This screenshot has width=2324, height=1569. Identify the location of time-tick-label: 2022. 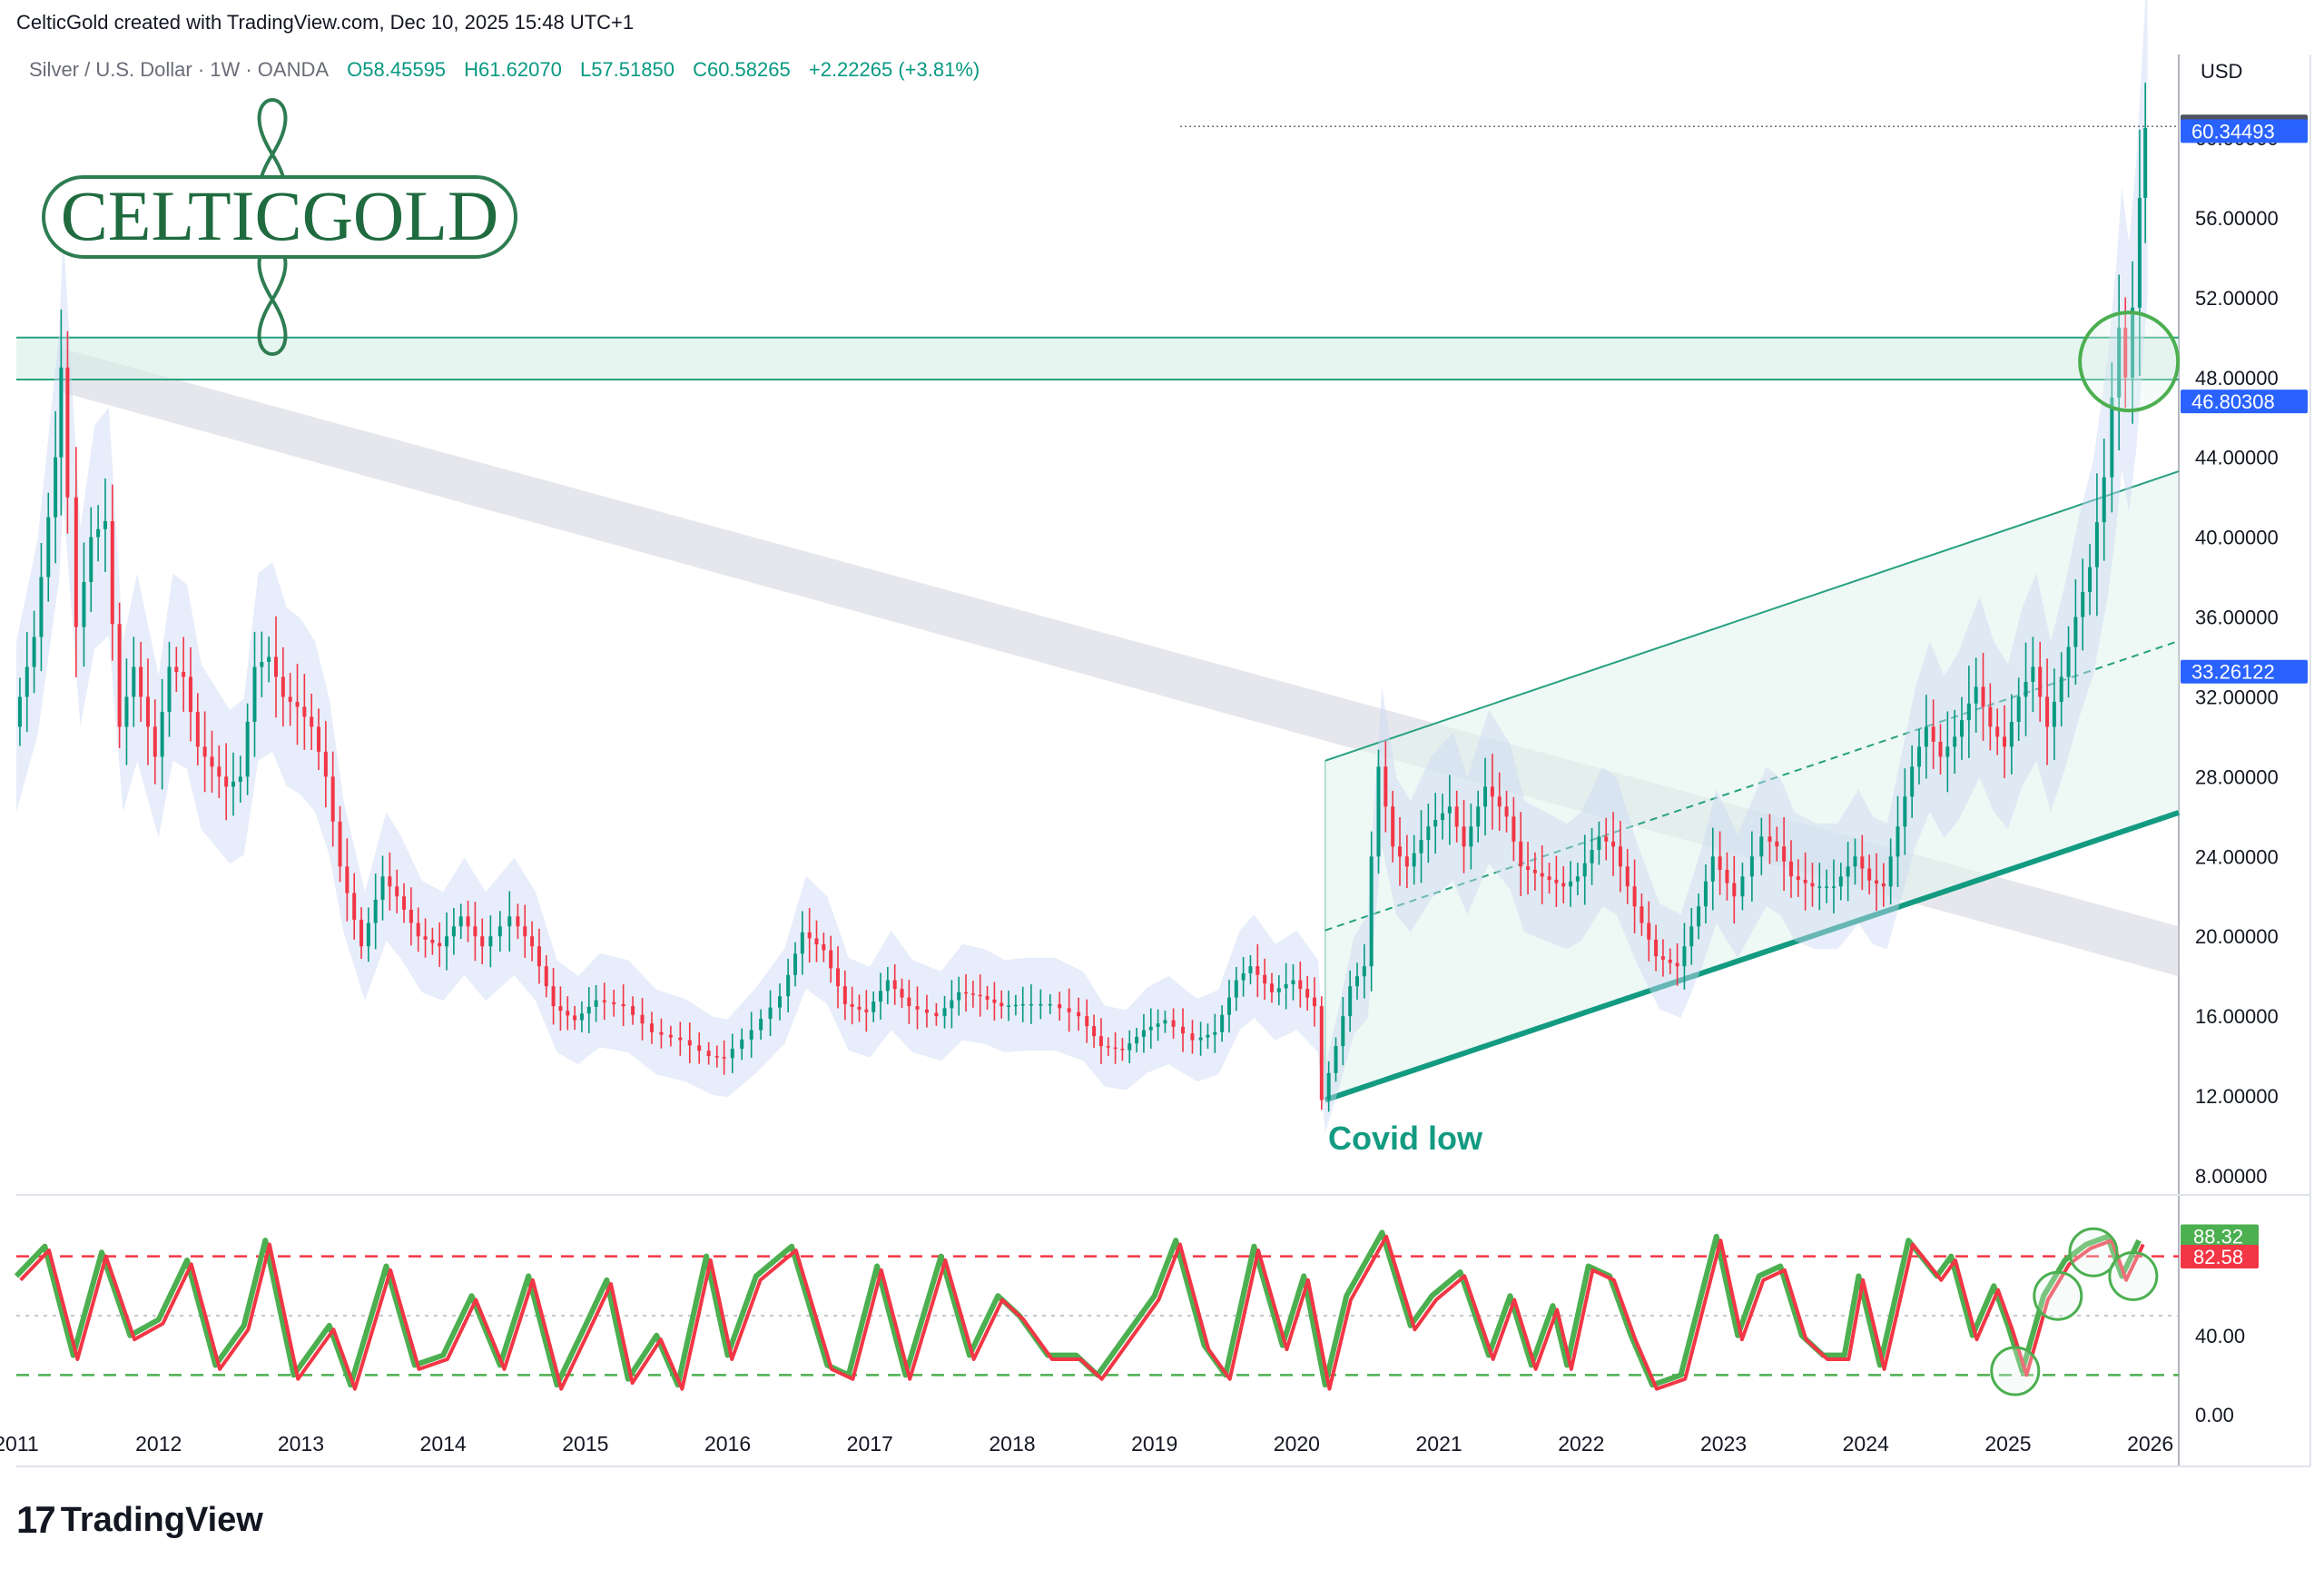
(1581, 1444).